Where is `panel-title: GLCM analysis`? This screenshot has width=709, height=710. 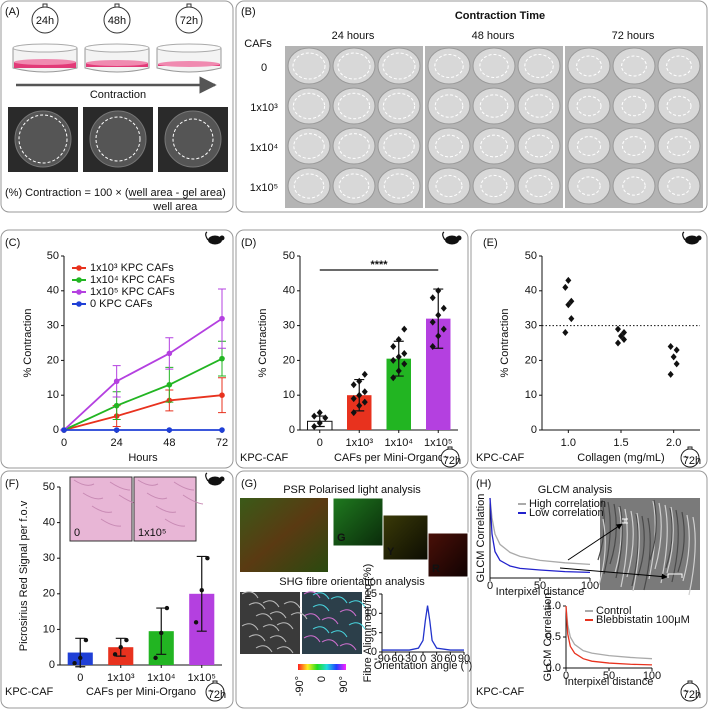 panel-title: GLCM analysis is located at coordinates (575, 490).